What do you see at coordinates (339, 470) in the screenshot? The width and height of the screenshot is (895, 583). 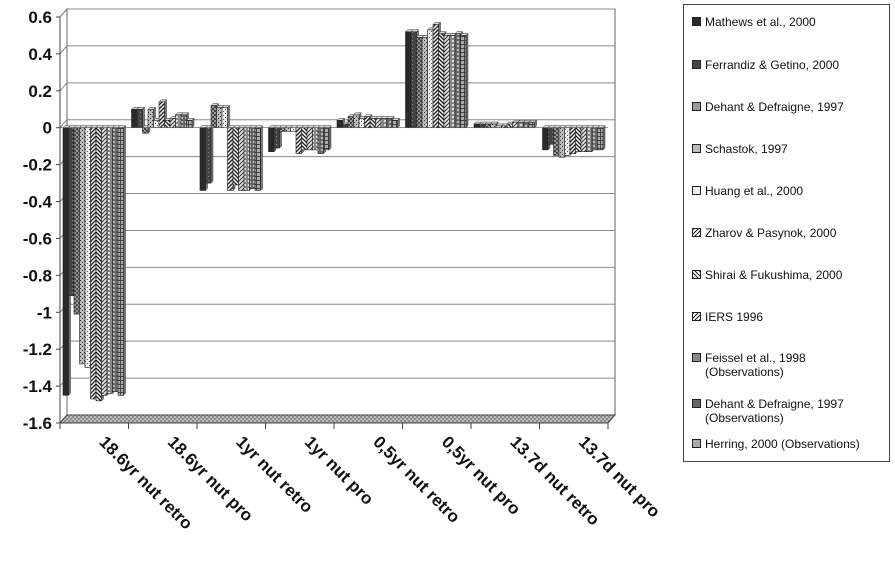 I see `x-category-label: 1yr nut pro` at bounding box center [339, 470].